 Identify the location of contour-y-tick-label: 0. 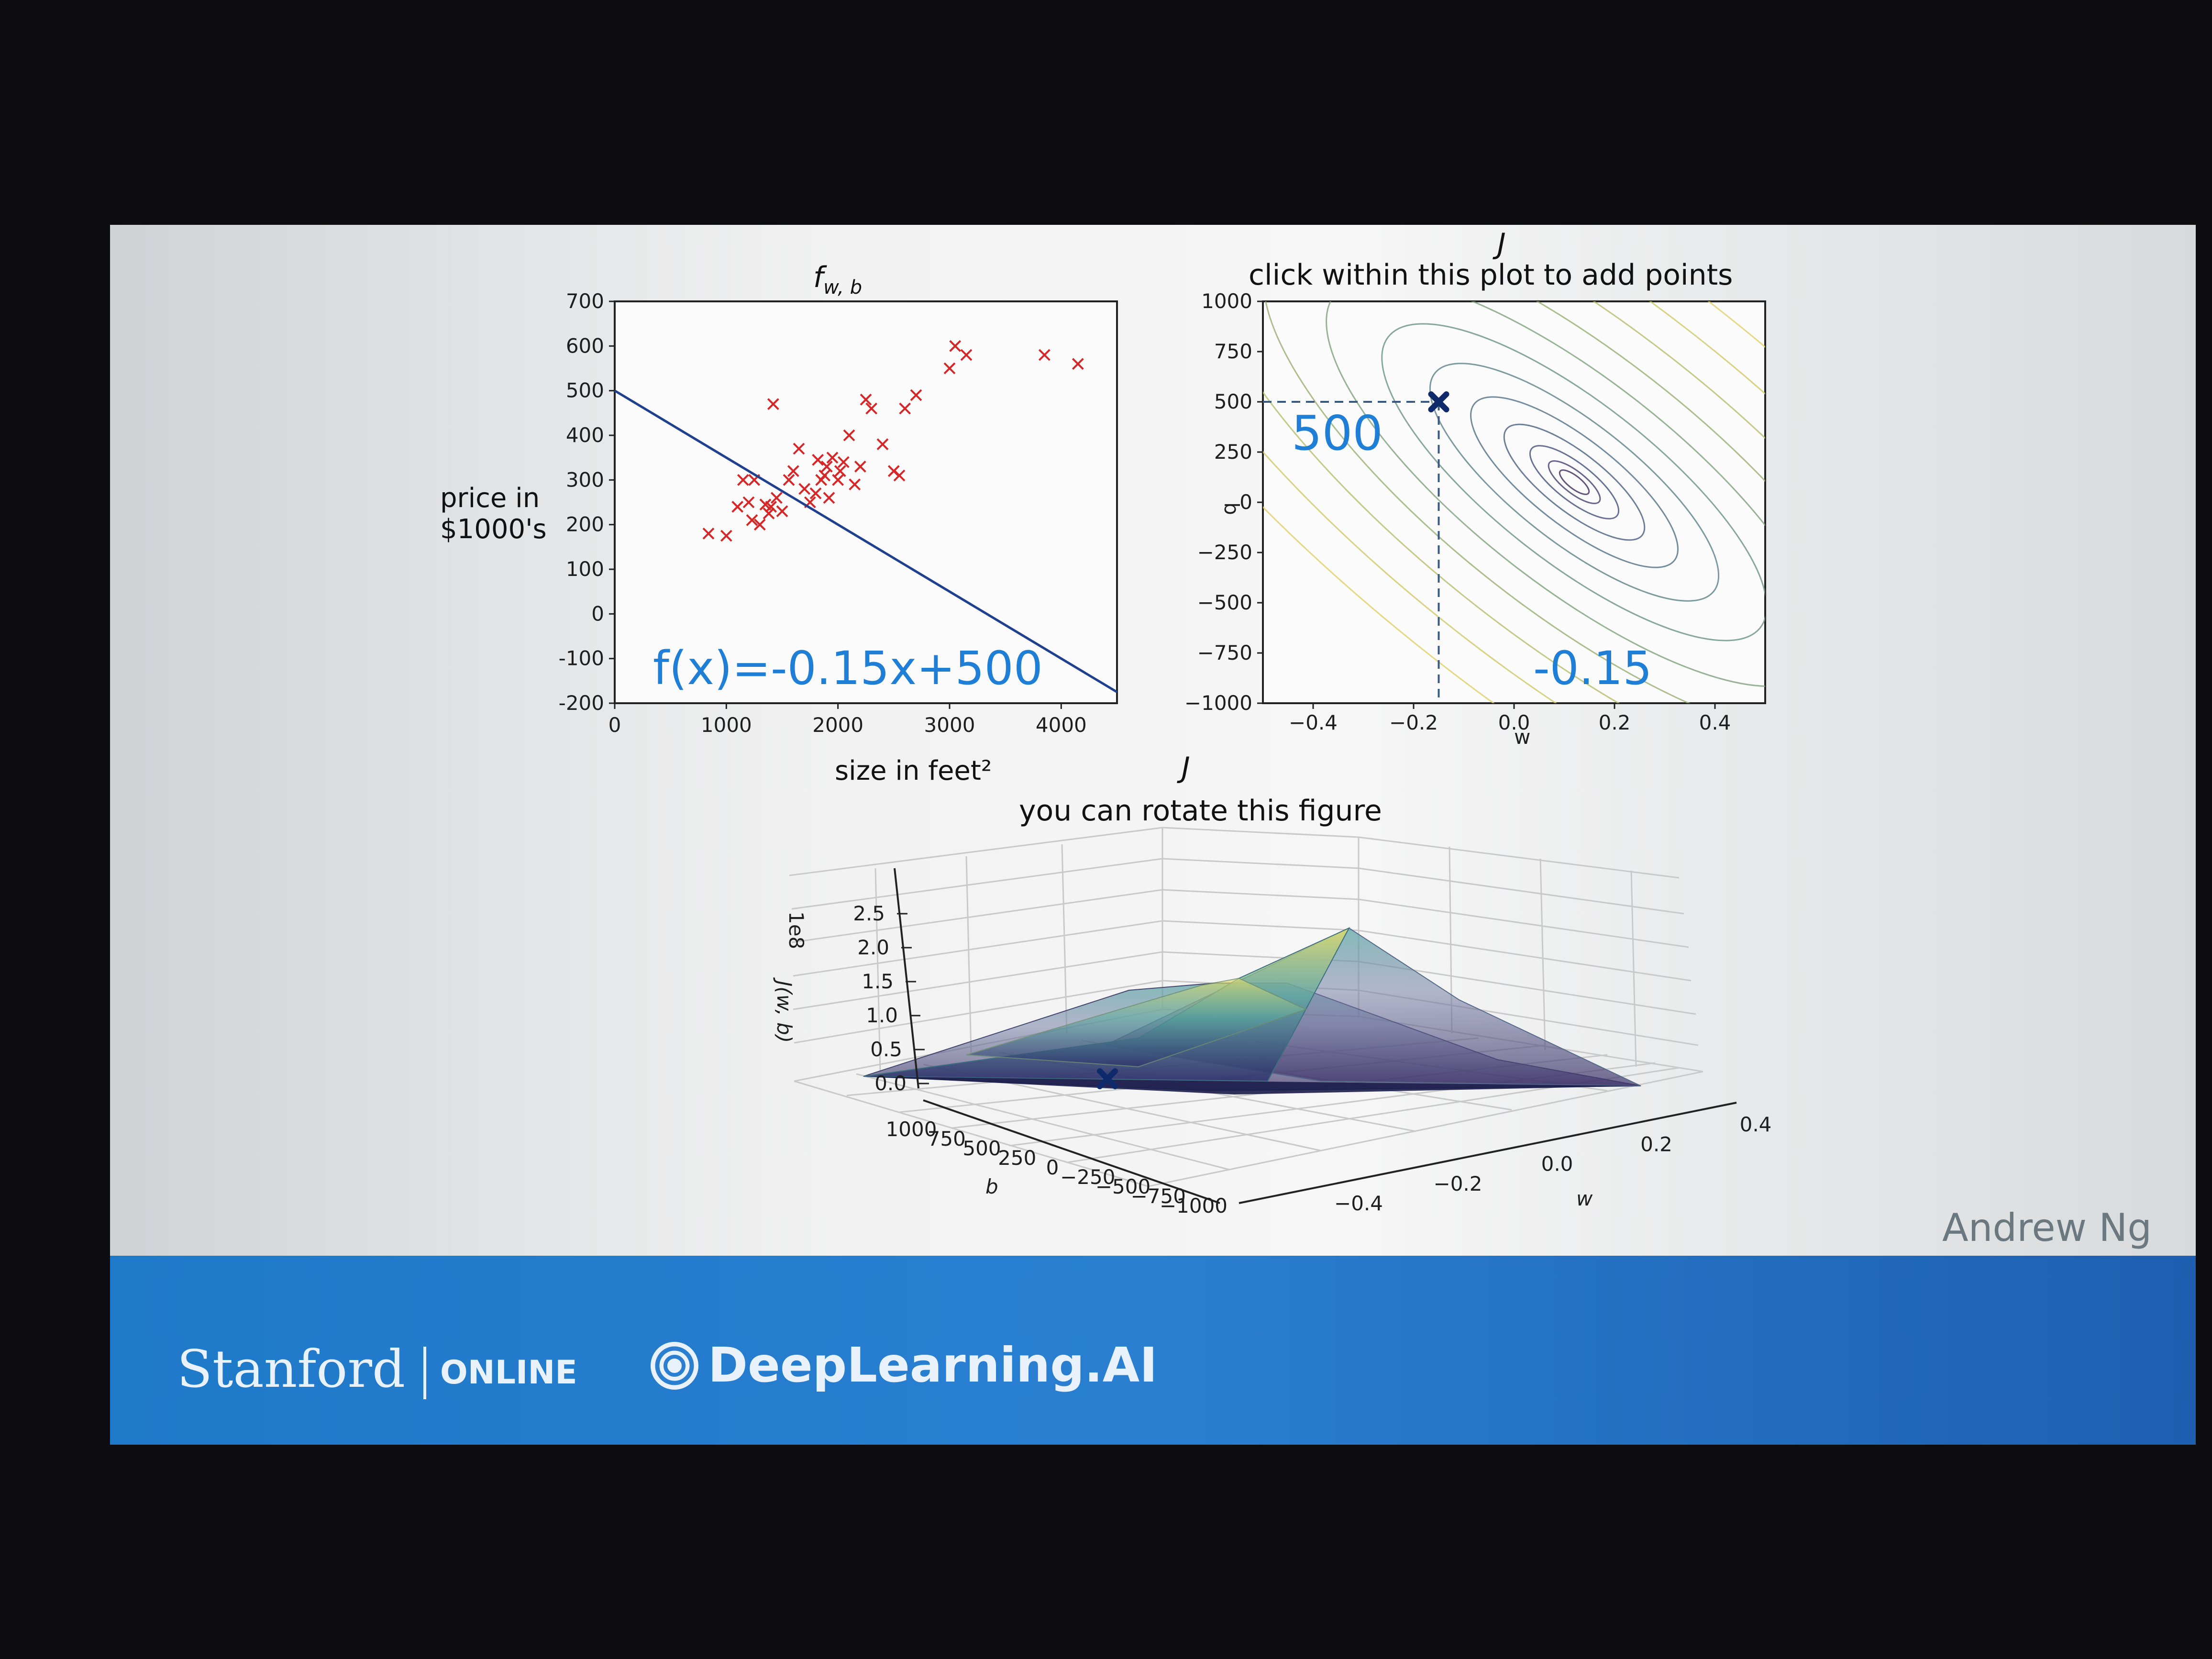
(1245, 502).